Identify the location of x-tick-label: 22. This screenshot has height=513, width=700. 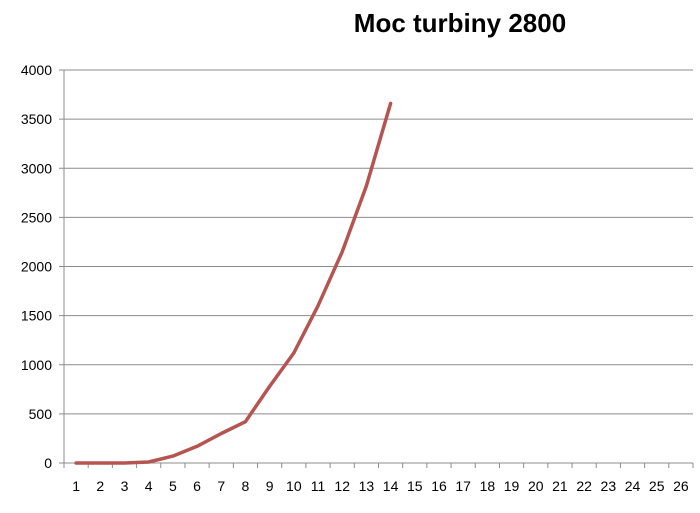
(584, 486).